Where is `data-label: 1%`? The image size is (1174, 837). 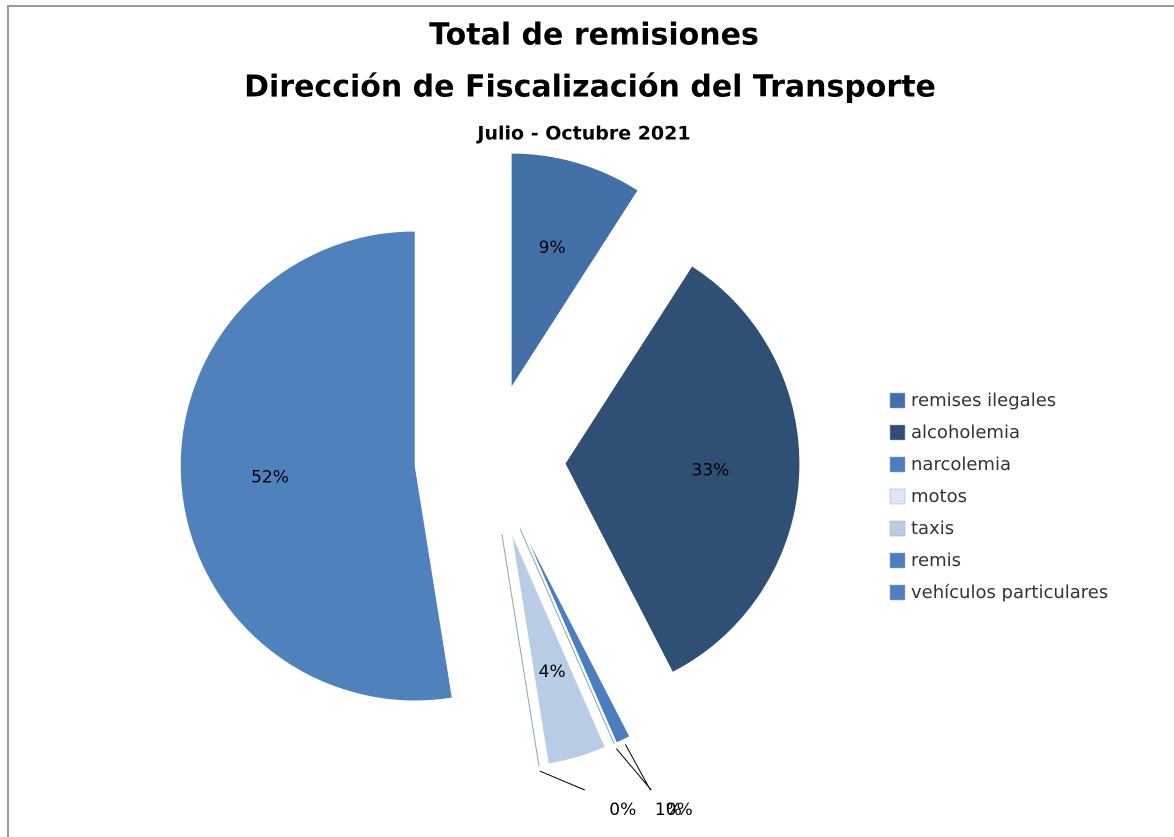
data-label: 1% is located at coordinates (668, 810).